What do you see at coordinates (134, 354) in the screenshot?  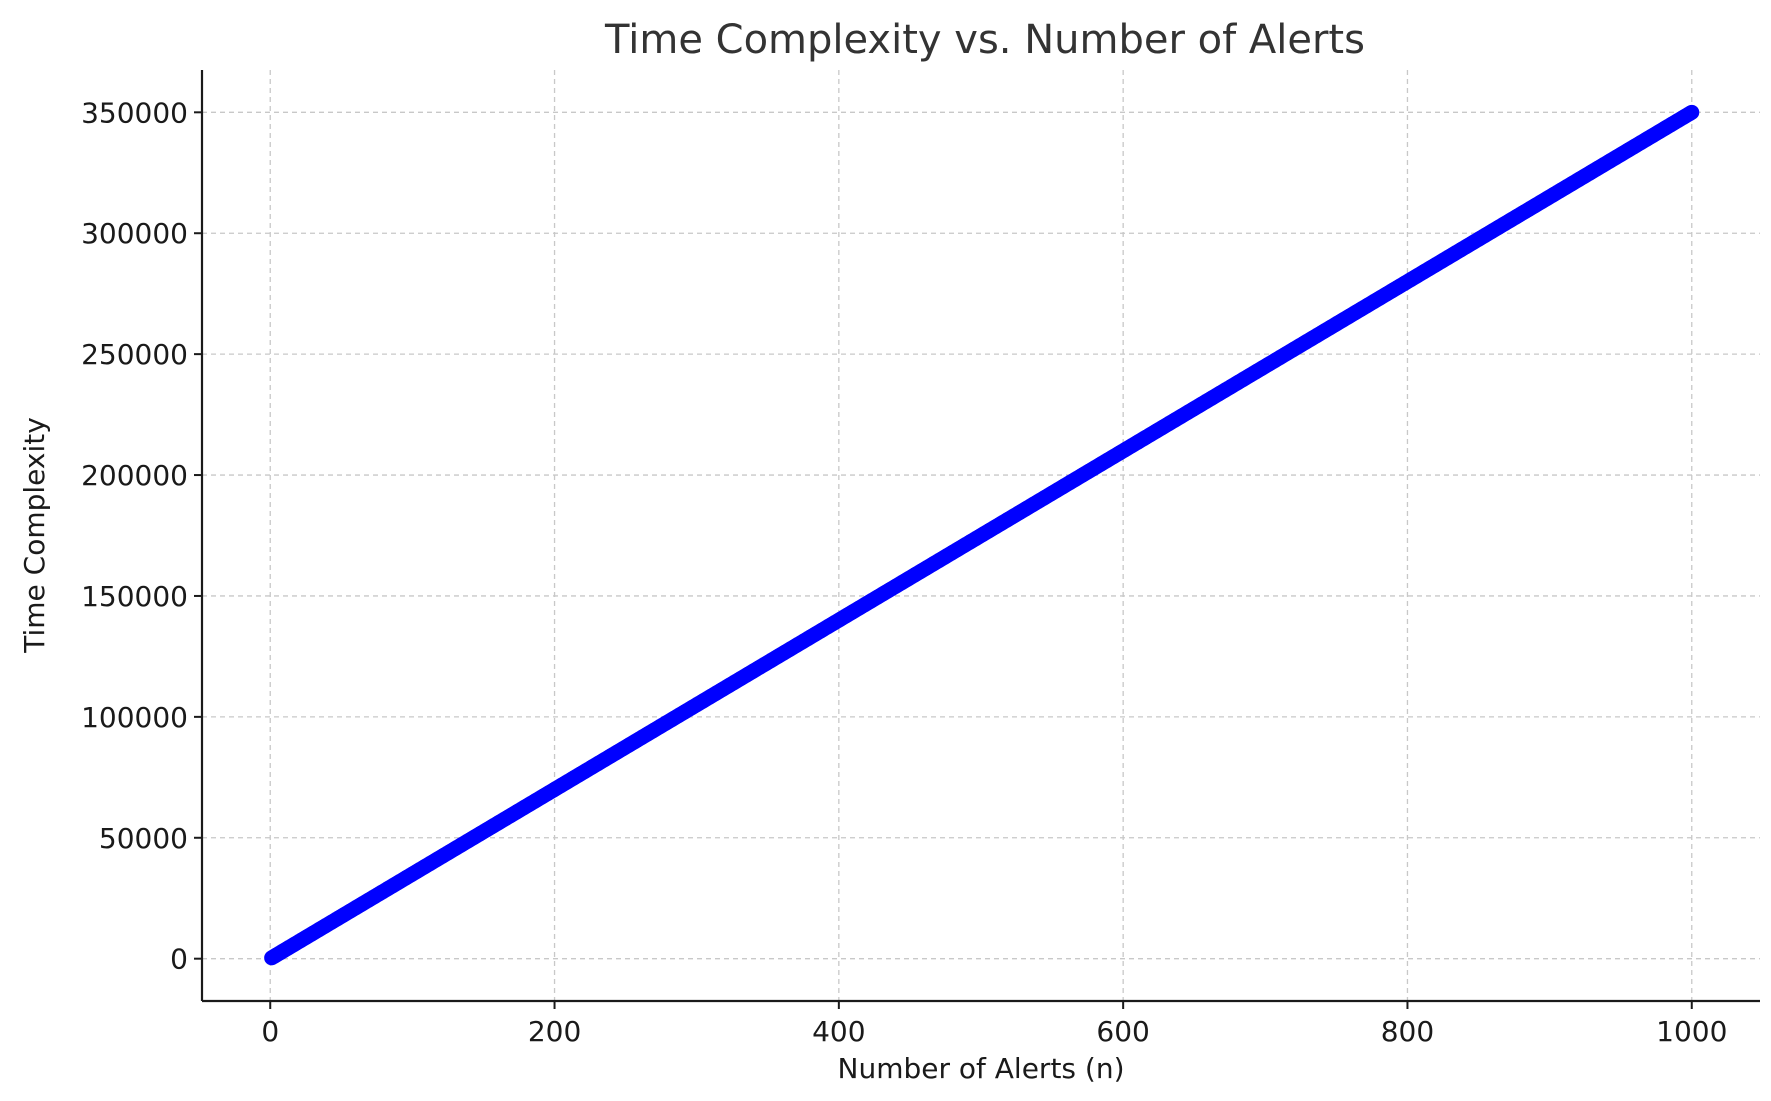 I see `y-tick-label: 250000` at bounding box center [134, 354].